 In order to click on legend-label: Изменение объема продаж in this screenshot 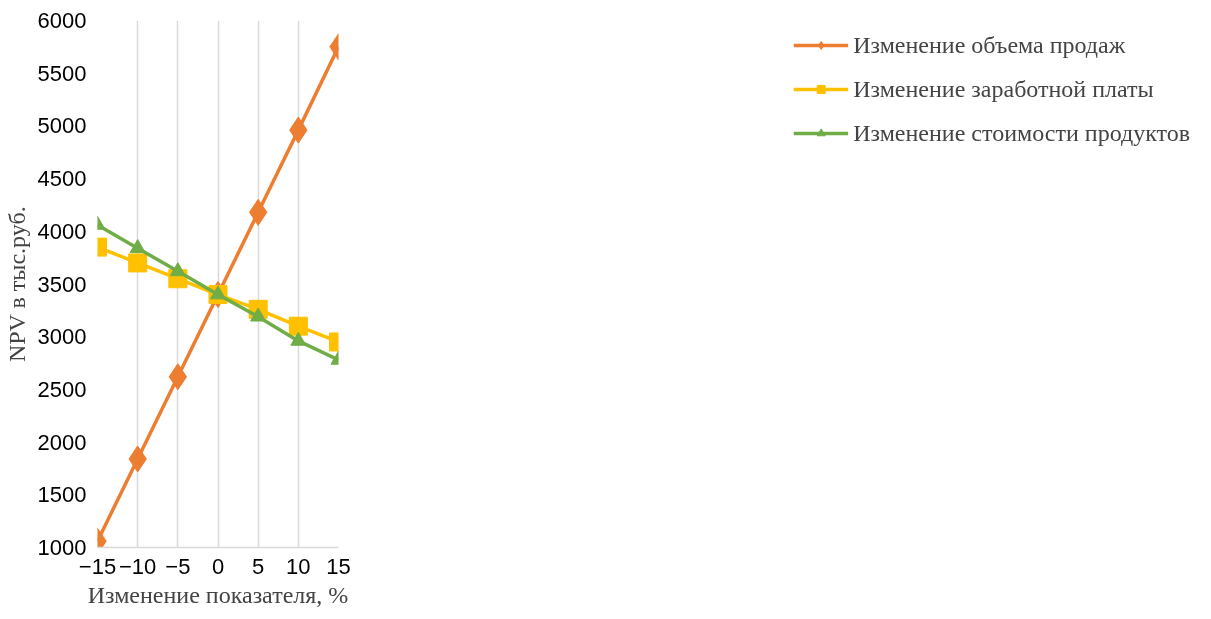, I will do `click(989, 45)`.